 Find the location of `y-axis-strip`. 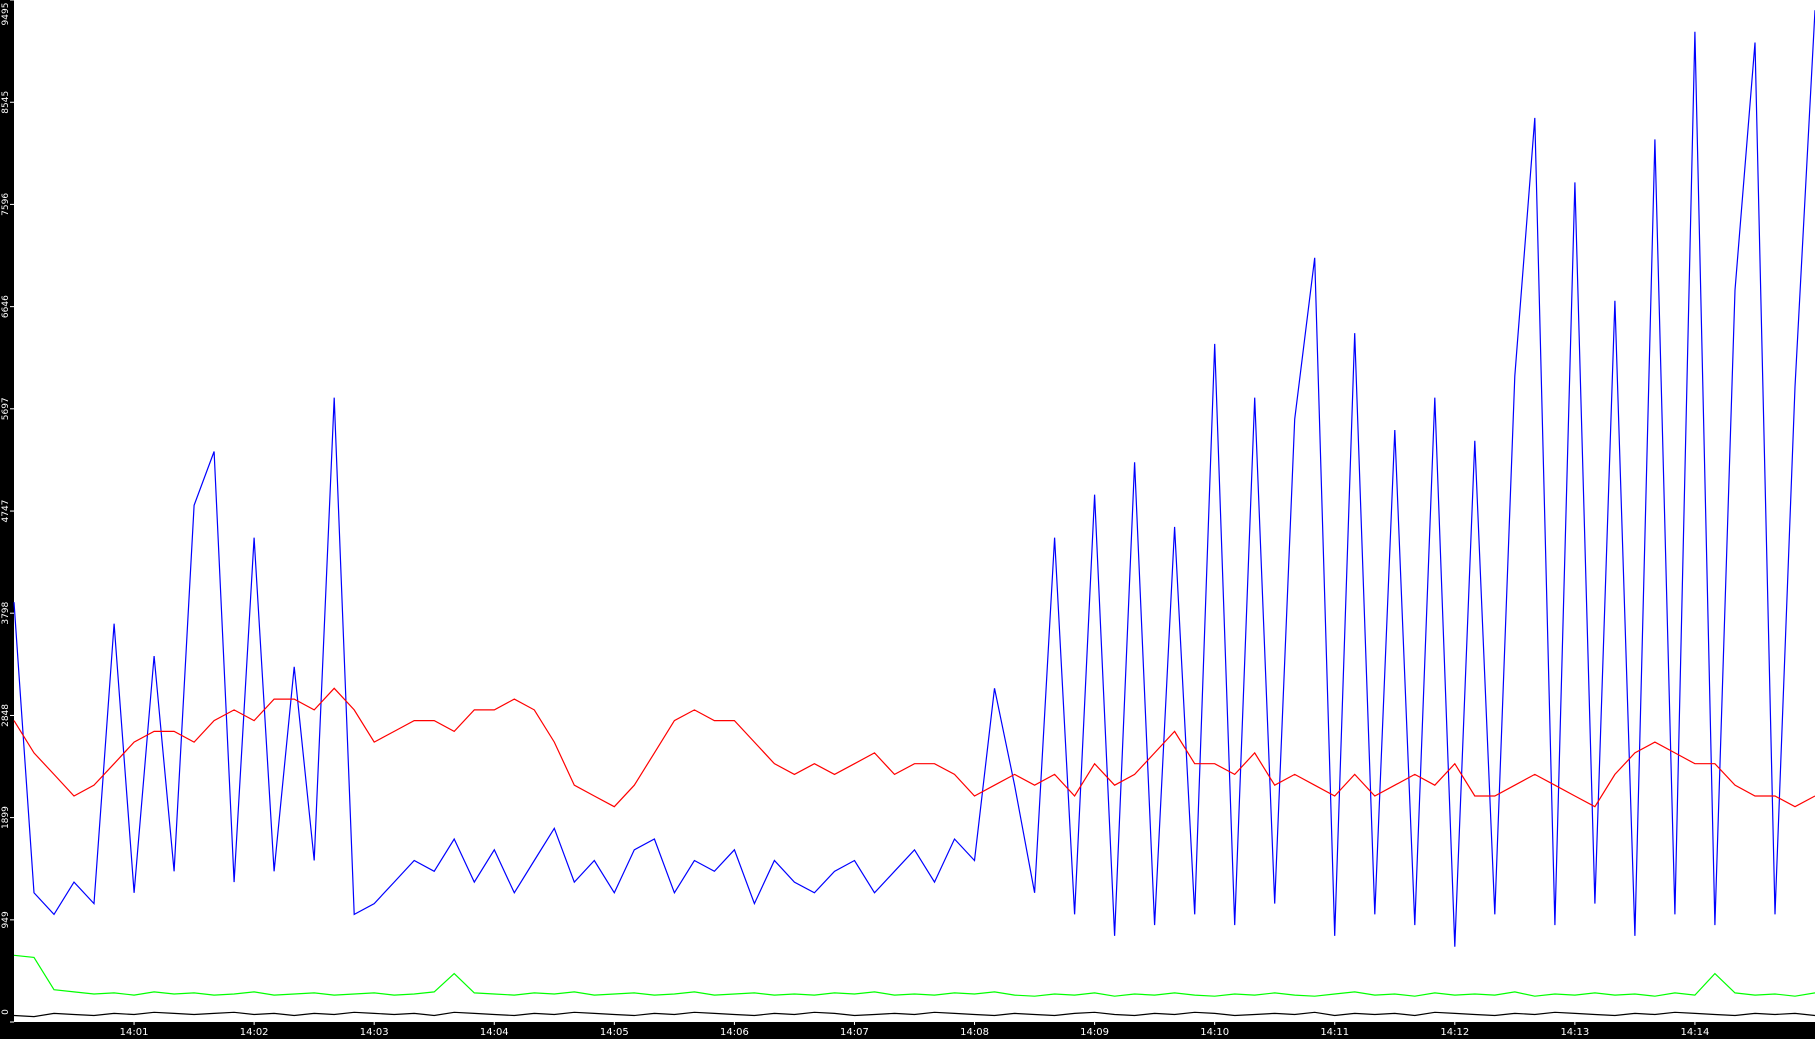

y-axis-strip is located at coordinates (7, 519).